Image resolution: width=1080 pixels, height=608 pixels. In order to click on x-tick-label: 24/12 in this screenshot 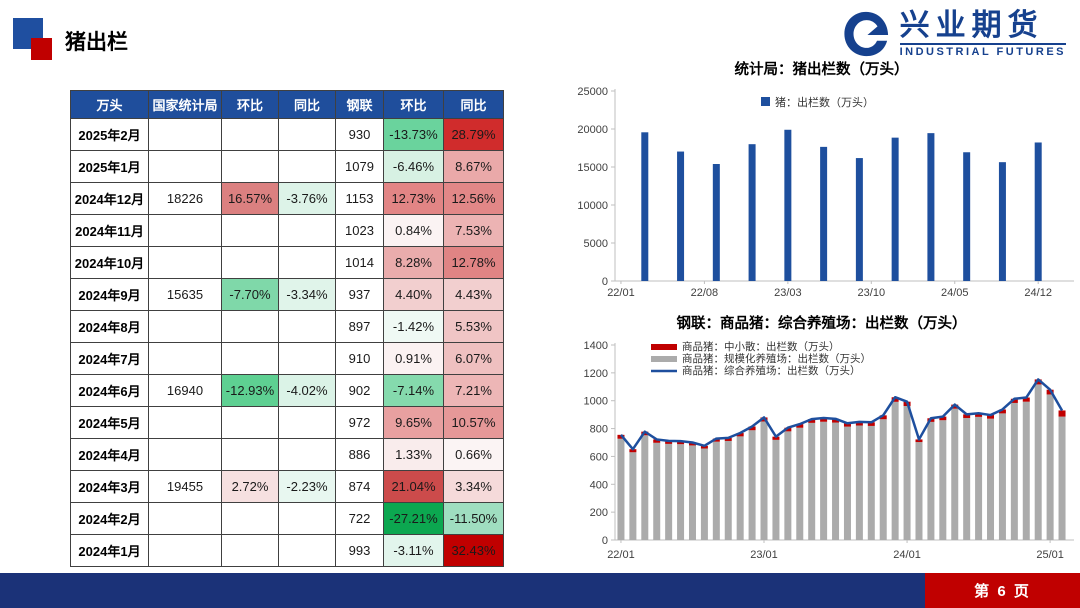, I will do `click(1038, 293)`.